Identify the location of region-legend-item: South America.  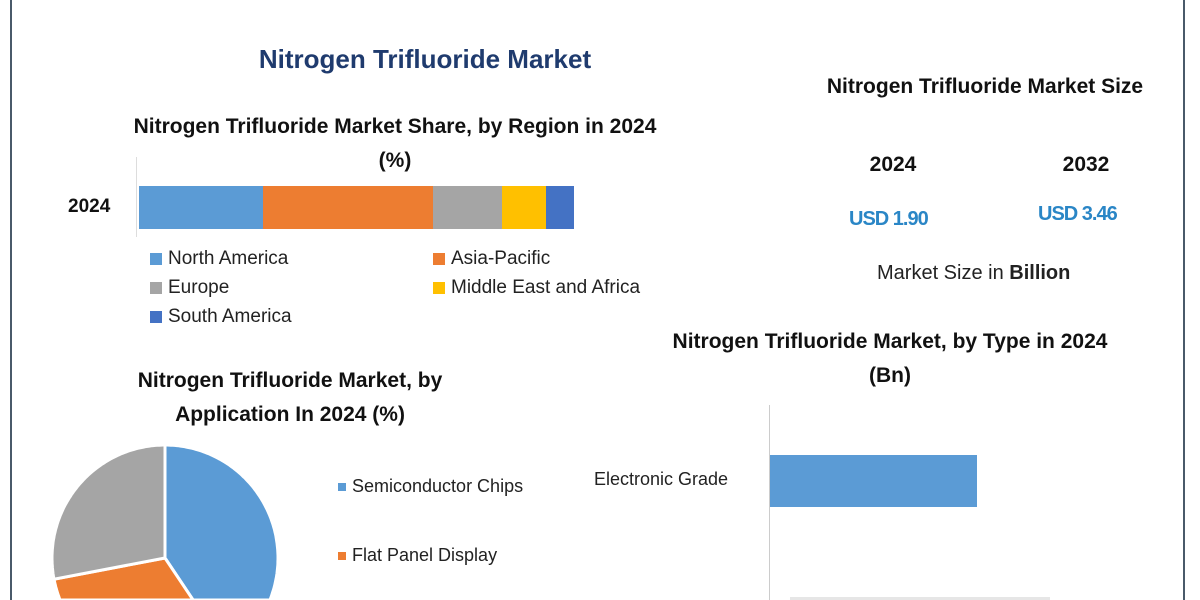
(291, 317).